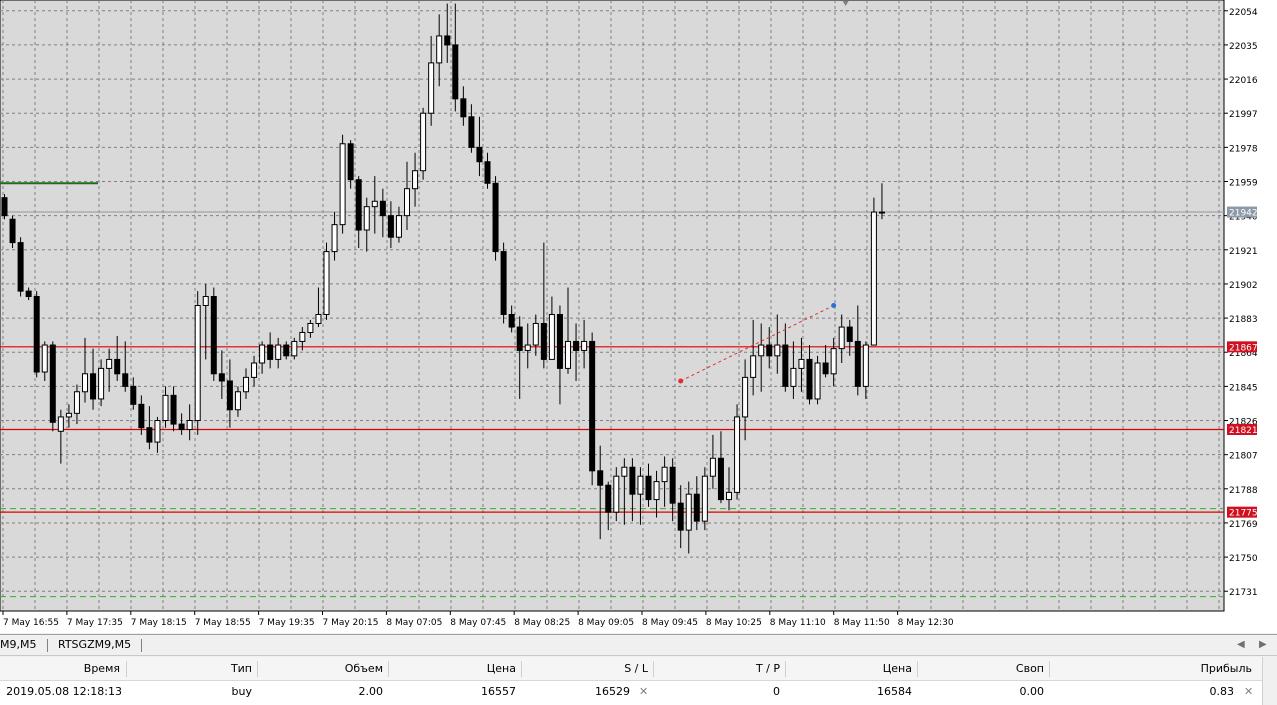 The image size is (1277, 705). I want to click on price-tick-label: 21788, so click(1243, 491).